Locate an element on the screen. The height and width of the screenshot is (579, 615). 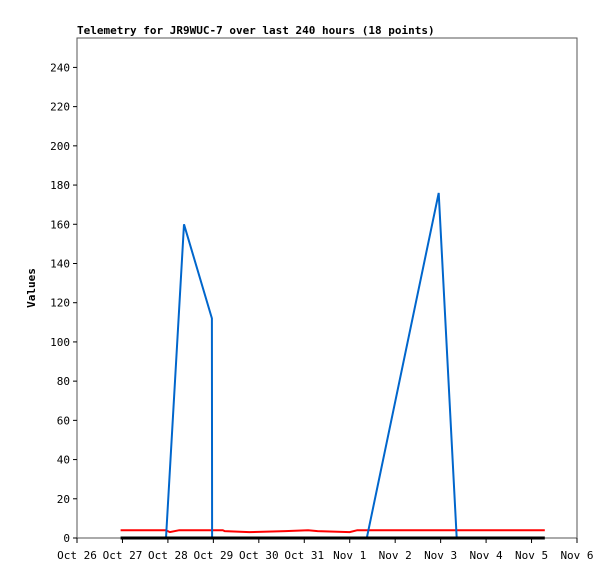
y-tick-label: 100 is located at coordinates (60, 342).